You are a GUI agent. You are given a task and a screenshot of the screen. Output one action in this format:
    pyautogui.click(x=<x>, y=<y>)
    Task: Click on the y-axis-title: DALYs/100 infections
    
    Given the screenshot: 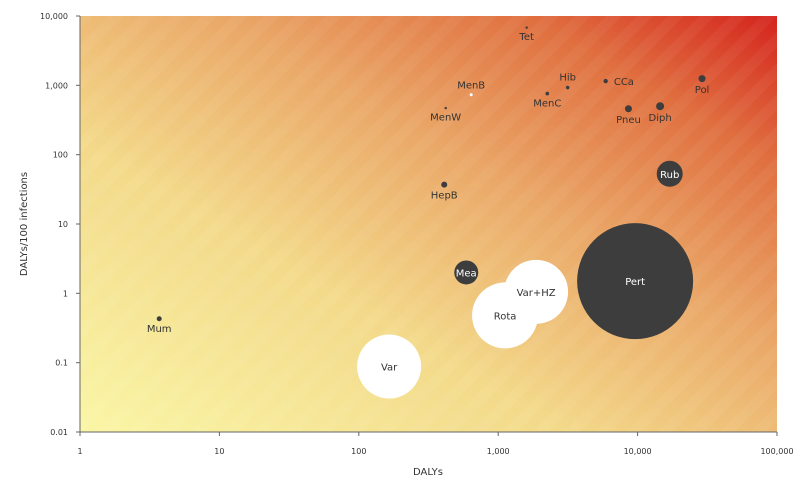 What is the action you would take?
    pyautogui.click(x=24, y=224)
    